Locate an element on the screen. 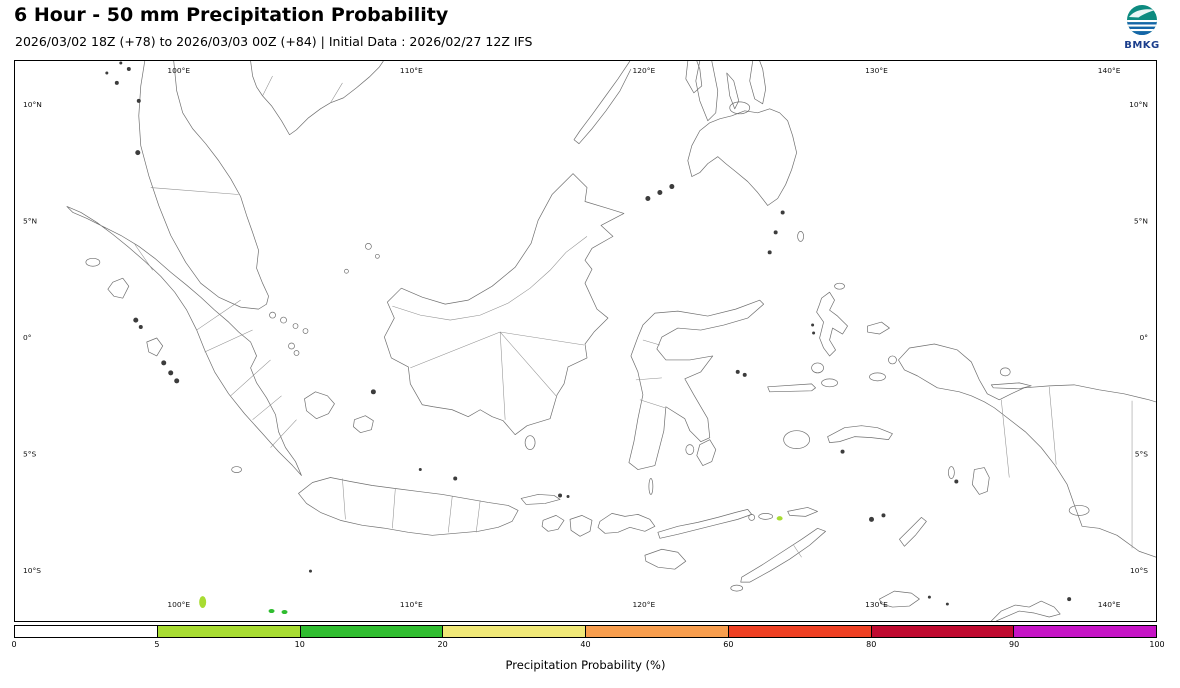  bacan-island is located at coordinates (817, 368).